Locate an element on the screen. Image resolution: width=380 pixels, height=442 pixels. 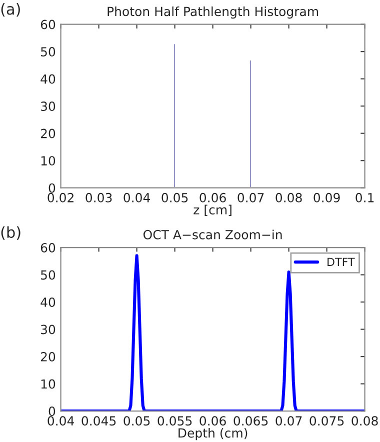
x-tick-label: 0.065 is located at coordinates (251, 421).